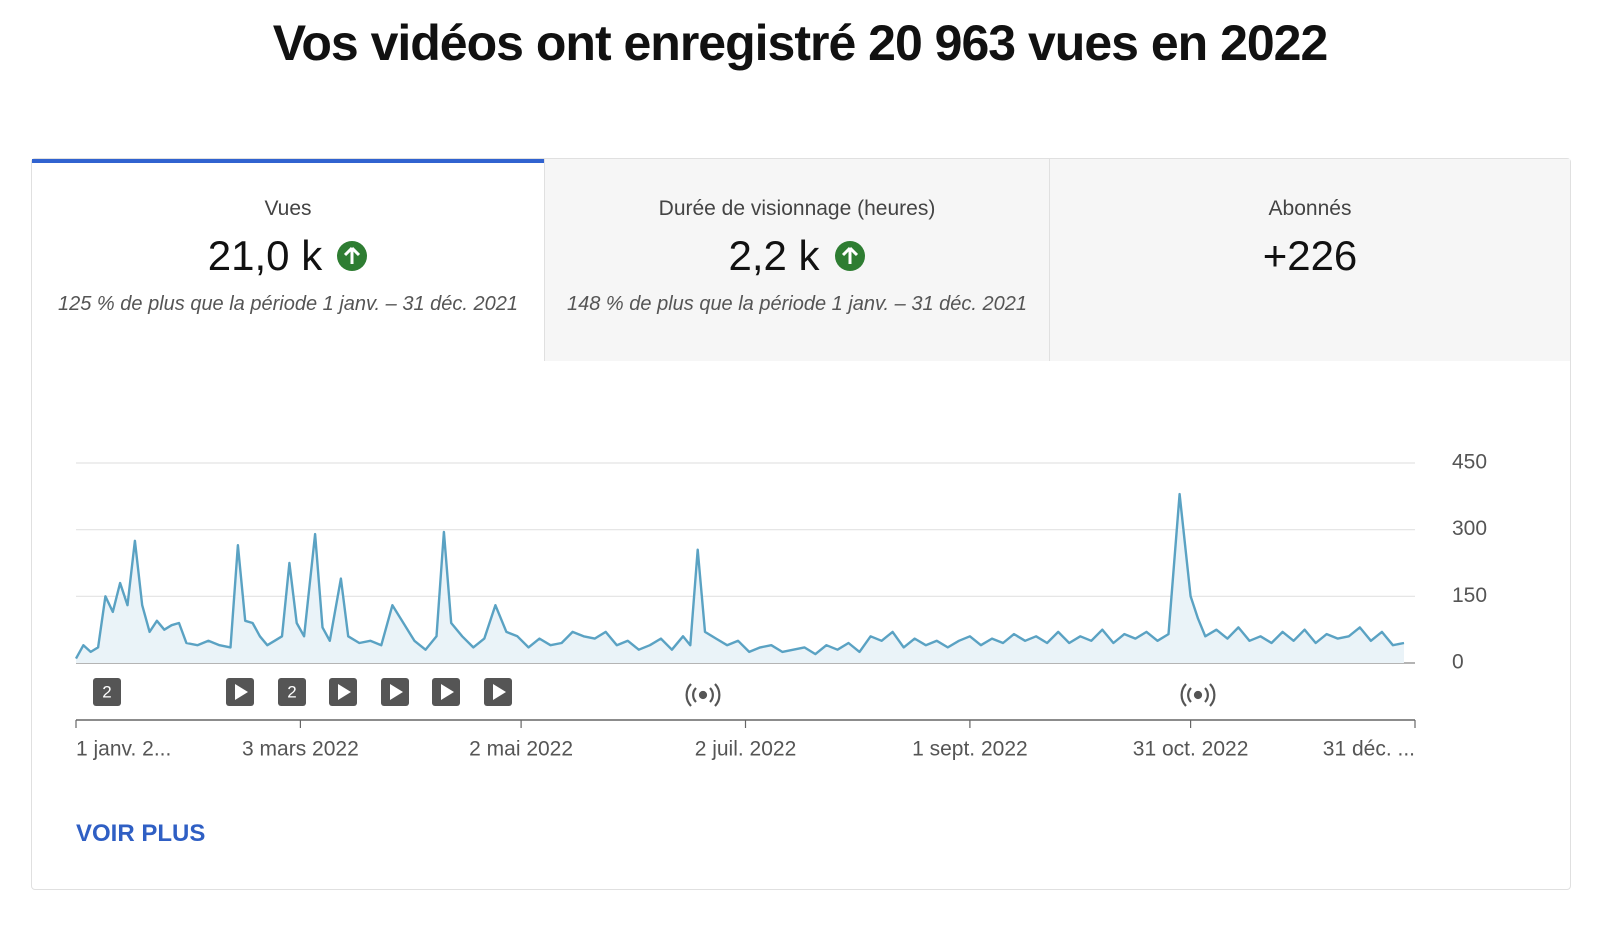 The height and width of the screenshot is (925, 1600). Describe the element at coordinates (970, 749) in the screenshot. I see `x-tick-label: 1 sept. 2022` at that location.